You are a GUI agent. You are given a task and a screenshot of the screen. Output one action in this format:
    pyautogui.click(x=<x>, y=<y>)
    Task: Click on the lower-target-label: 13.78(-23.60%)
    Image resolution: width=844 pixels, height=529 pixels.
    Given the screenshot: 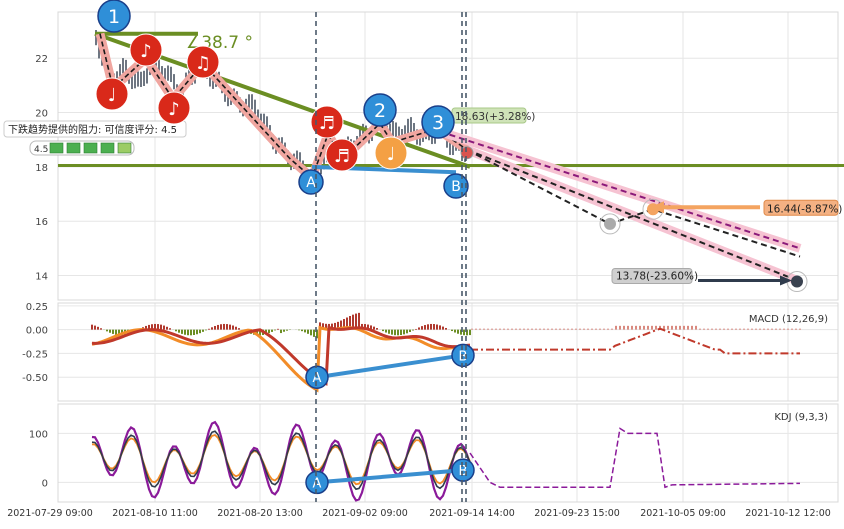 What is the action you would take?
    pyautogui.click(x=657, y=277)
    